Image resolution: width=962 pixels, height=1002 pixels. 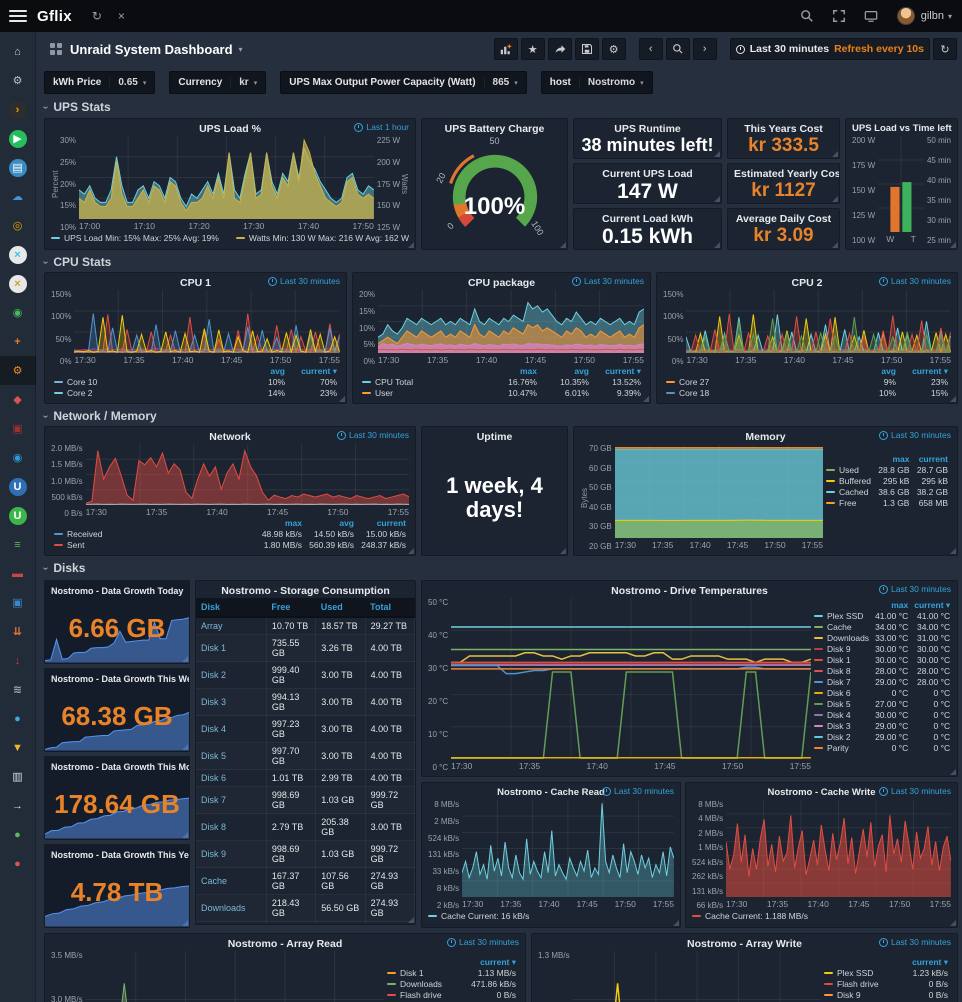 What do you see at coordinates (18, 341) in the screenshot?
I see `app-icon-tools: +` at bounding box center [18, 341].